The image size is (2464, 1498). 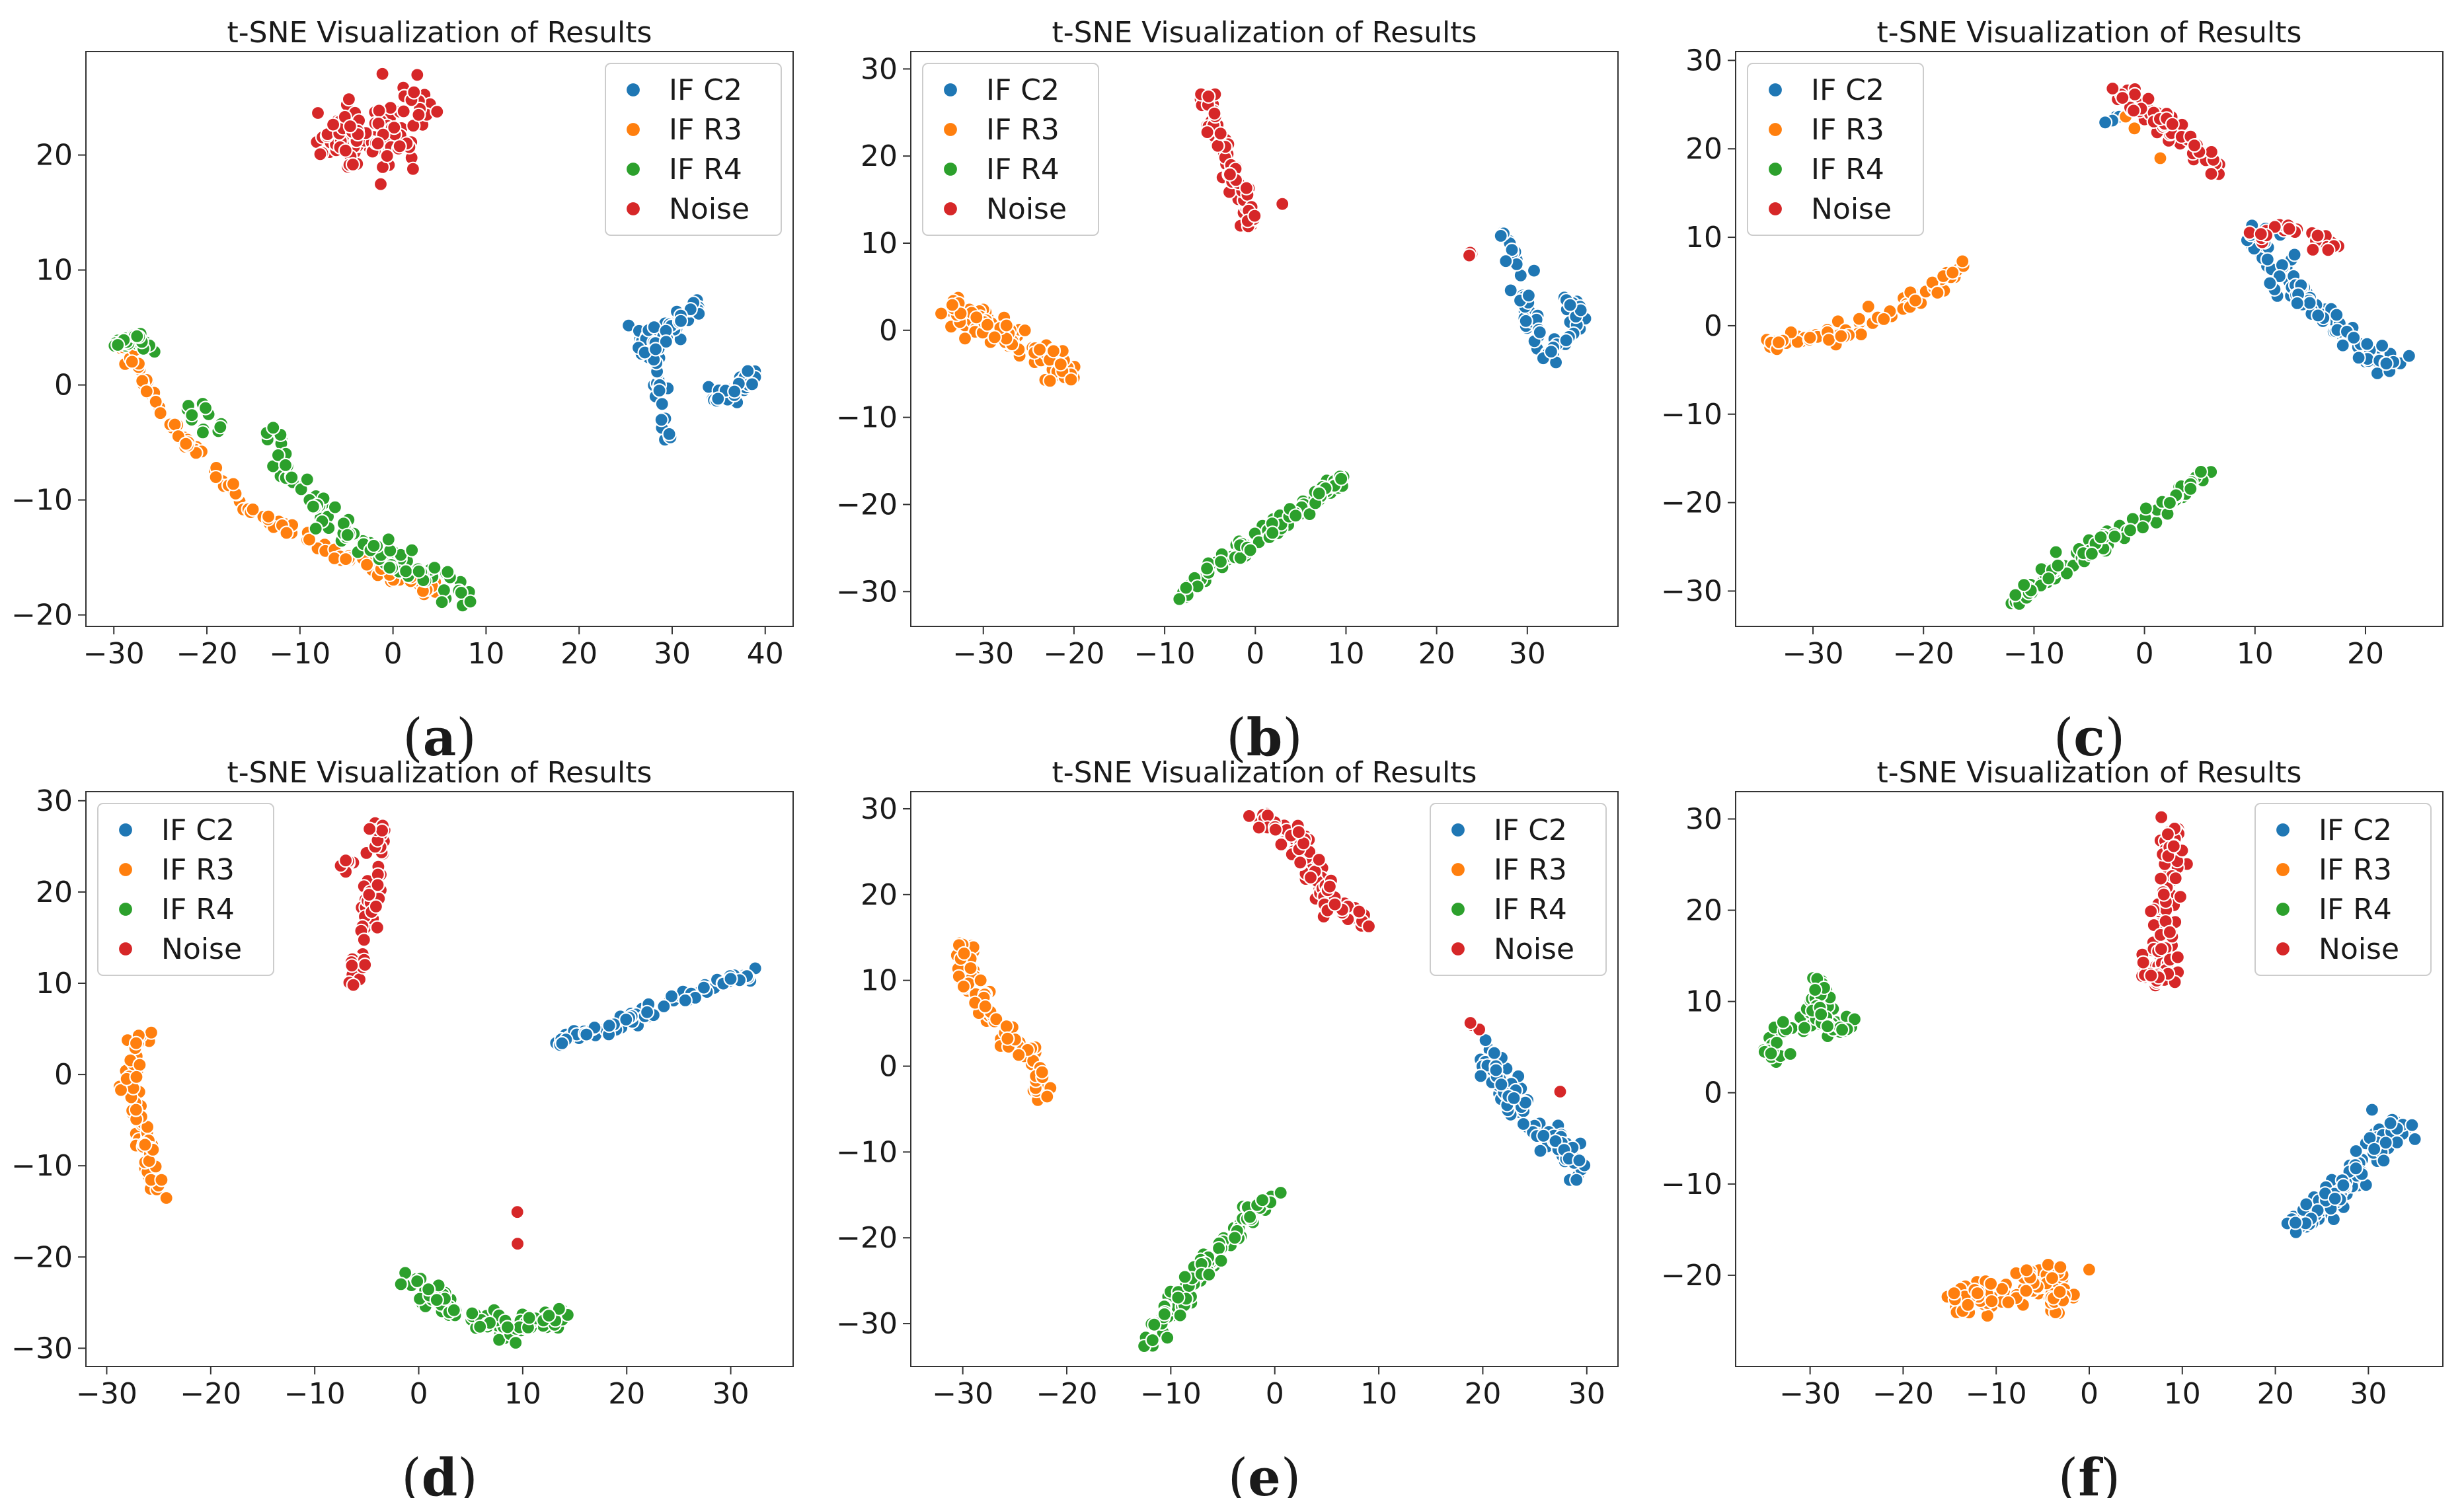 I want to click on y-tick-label: 30, so click(x=1703, y=819).